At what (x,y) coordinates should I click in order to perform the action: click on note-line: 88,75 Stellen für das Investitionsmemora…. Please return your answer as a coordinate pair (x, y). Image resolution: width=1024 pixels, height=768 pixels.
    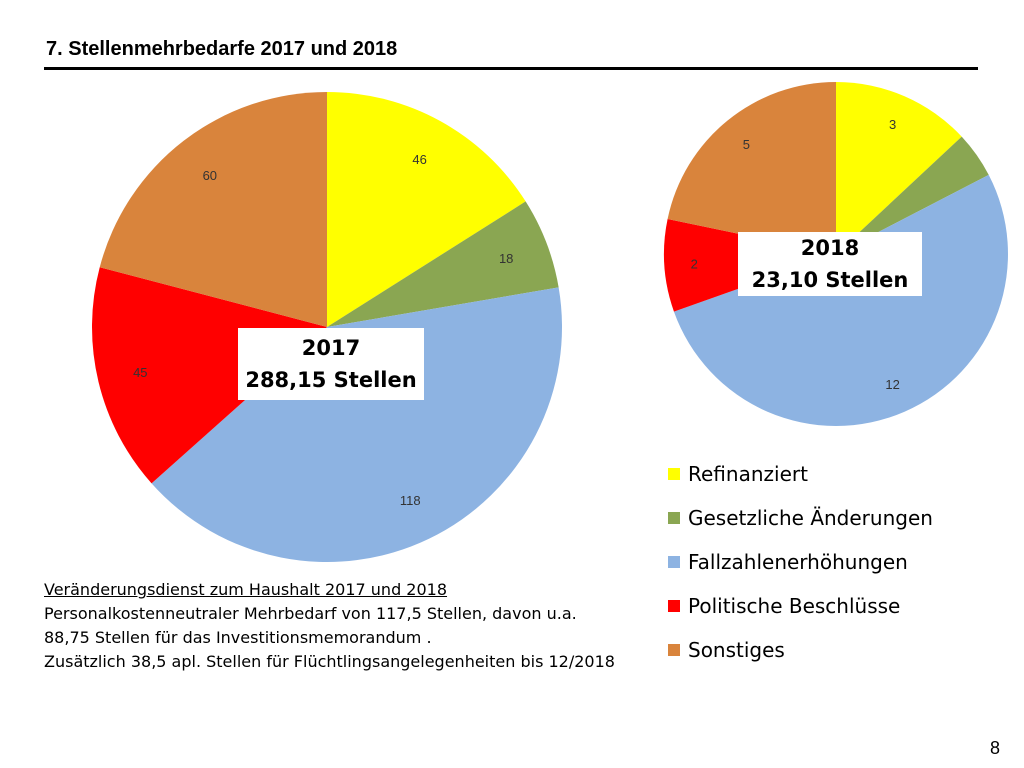
    Looking at the image, I should click on (238, 637).